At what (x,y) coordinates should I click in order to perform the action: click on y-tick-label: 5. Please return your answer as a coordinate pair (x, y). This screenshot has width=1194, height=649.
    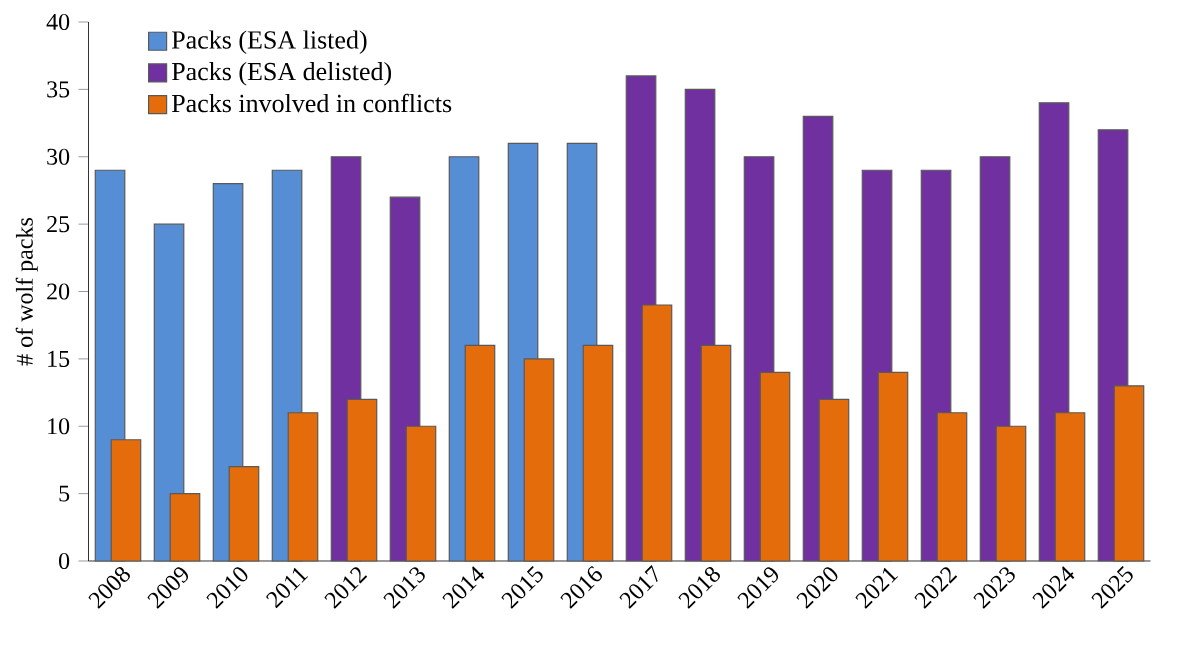
    Looking at the image, I should click on (64, 493).